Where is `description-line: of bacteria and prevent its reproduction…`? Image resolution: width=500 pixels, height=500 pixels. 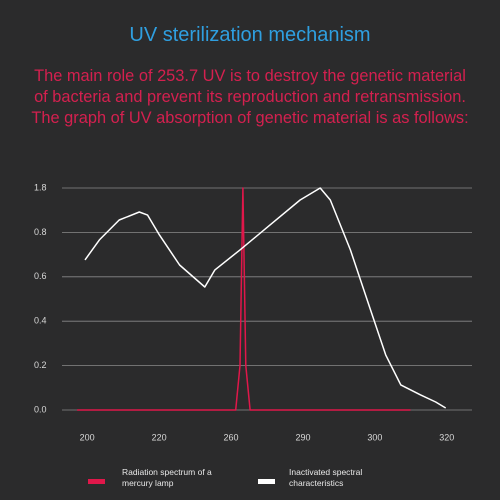 description-line: of bacteria and prevent its reproduction… is located at coordinates (250, 97).